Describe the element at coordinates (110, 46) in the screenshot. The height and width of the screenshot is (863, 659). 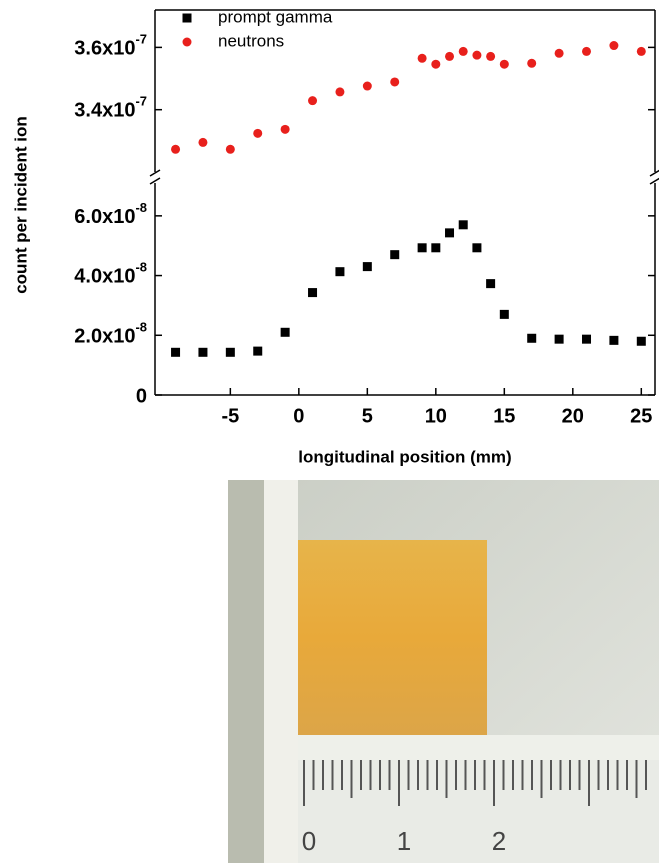
I see `y-tick-label: 3.6x10⁻⁷` at that location.